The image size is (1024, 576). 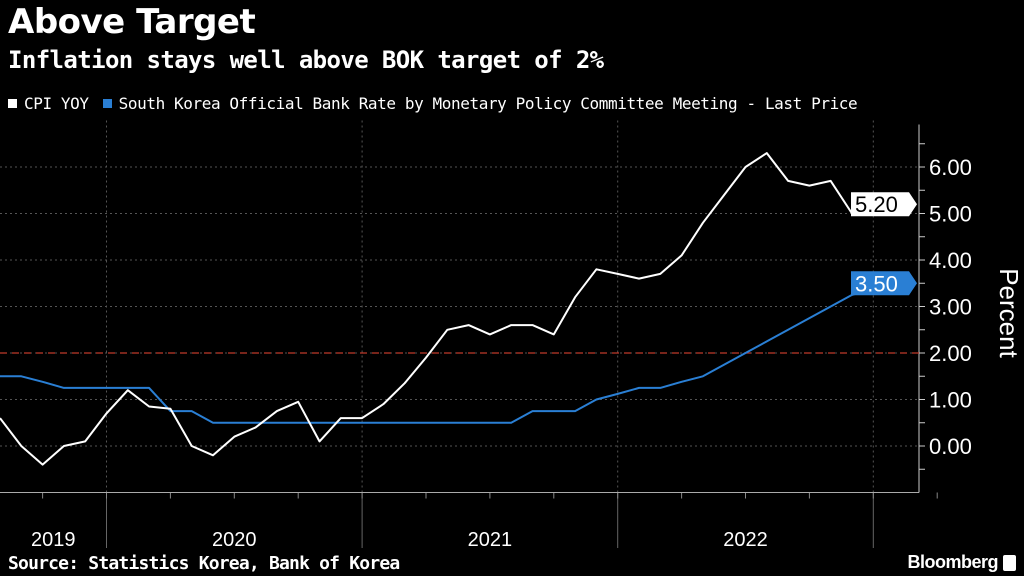 I want to click on last-value-badge-rate, so click(x=884, y=283).